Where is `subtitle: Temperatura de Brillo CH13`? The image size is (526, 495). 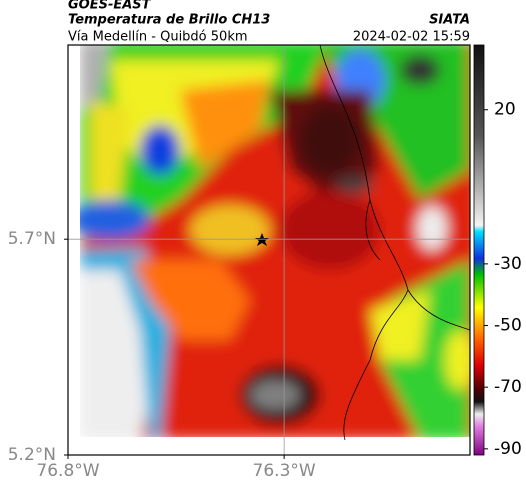
subtitle: Temperatura de Brillo CH13 is located at coordinates (169, 20).